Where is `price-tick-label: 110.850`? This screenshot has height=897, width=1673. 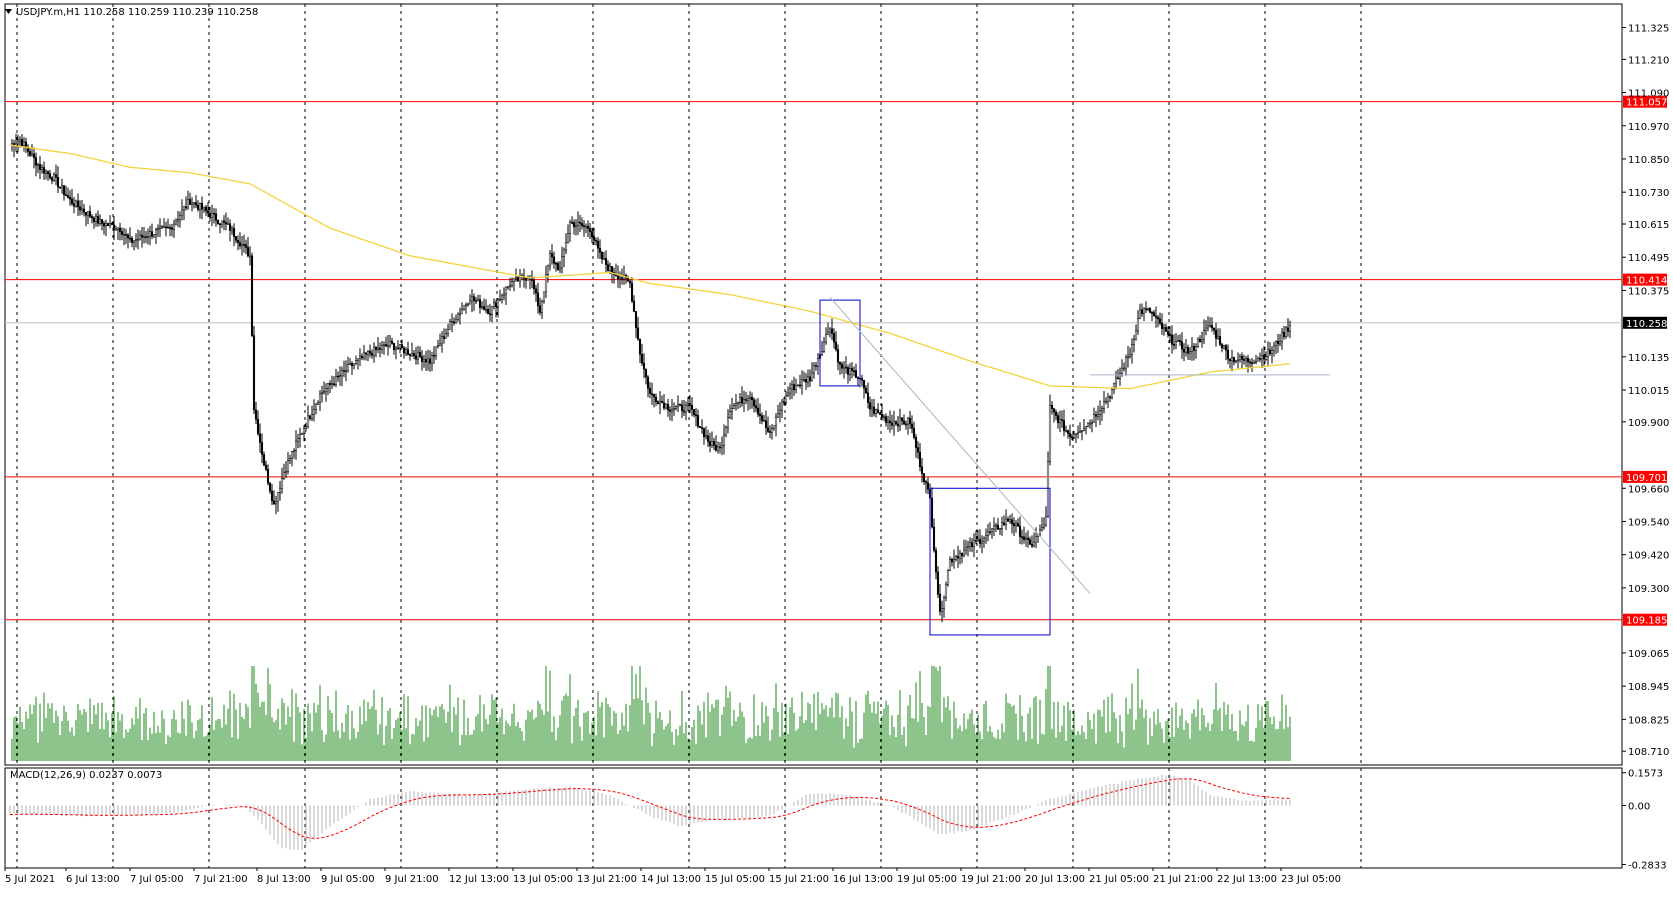
price-tick-label: 110.850 is located at coordinates (1648, 160).